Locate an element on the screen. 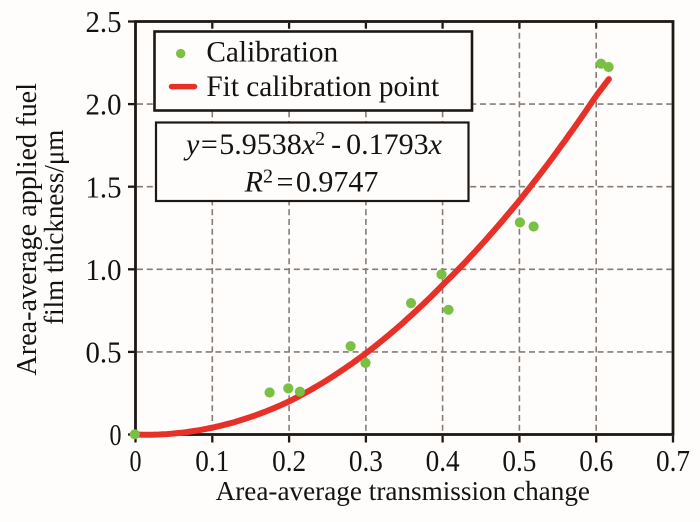  svg-text: film thickness/μm is located at coordinates (54, 227).